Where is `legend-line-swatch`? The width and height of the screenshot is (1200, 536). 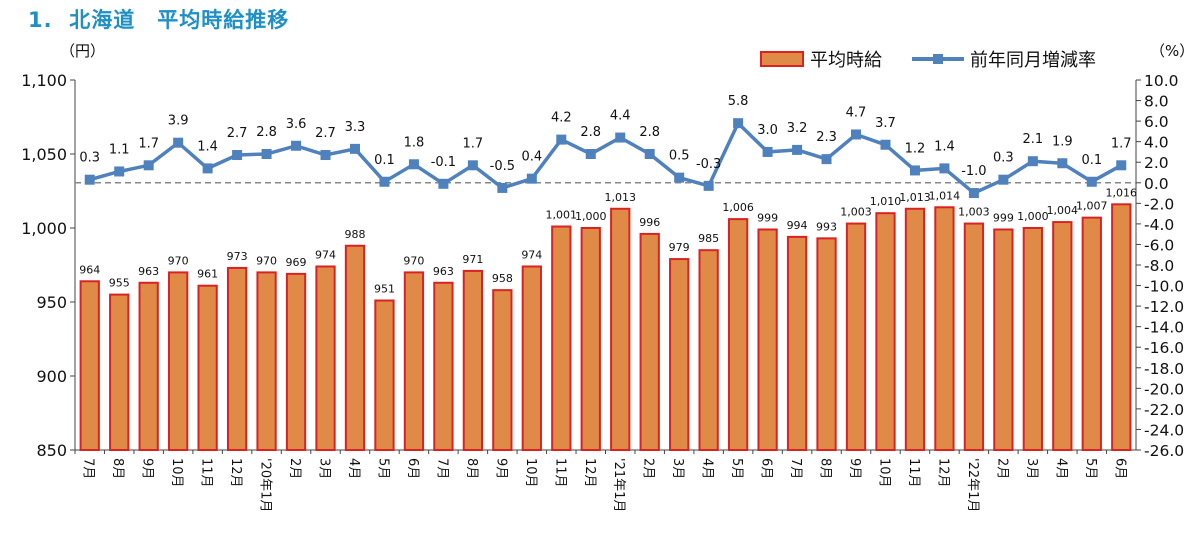 legend-line-swatch is located at coordinates (938, 59).